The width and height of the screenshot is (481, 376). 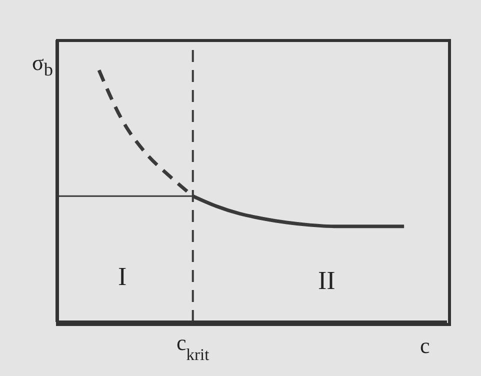 I want to click on y-axis-title: σ$_{b}$, so click(x=43, y=65).